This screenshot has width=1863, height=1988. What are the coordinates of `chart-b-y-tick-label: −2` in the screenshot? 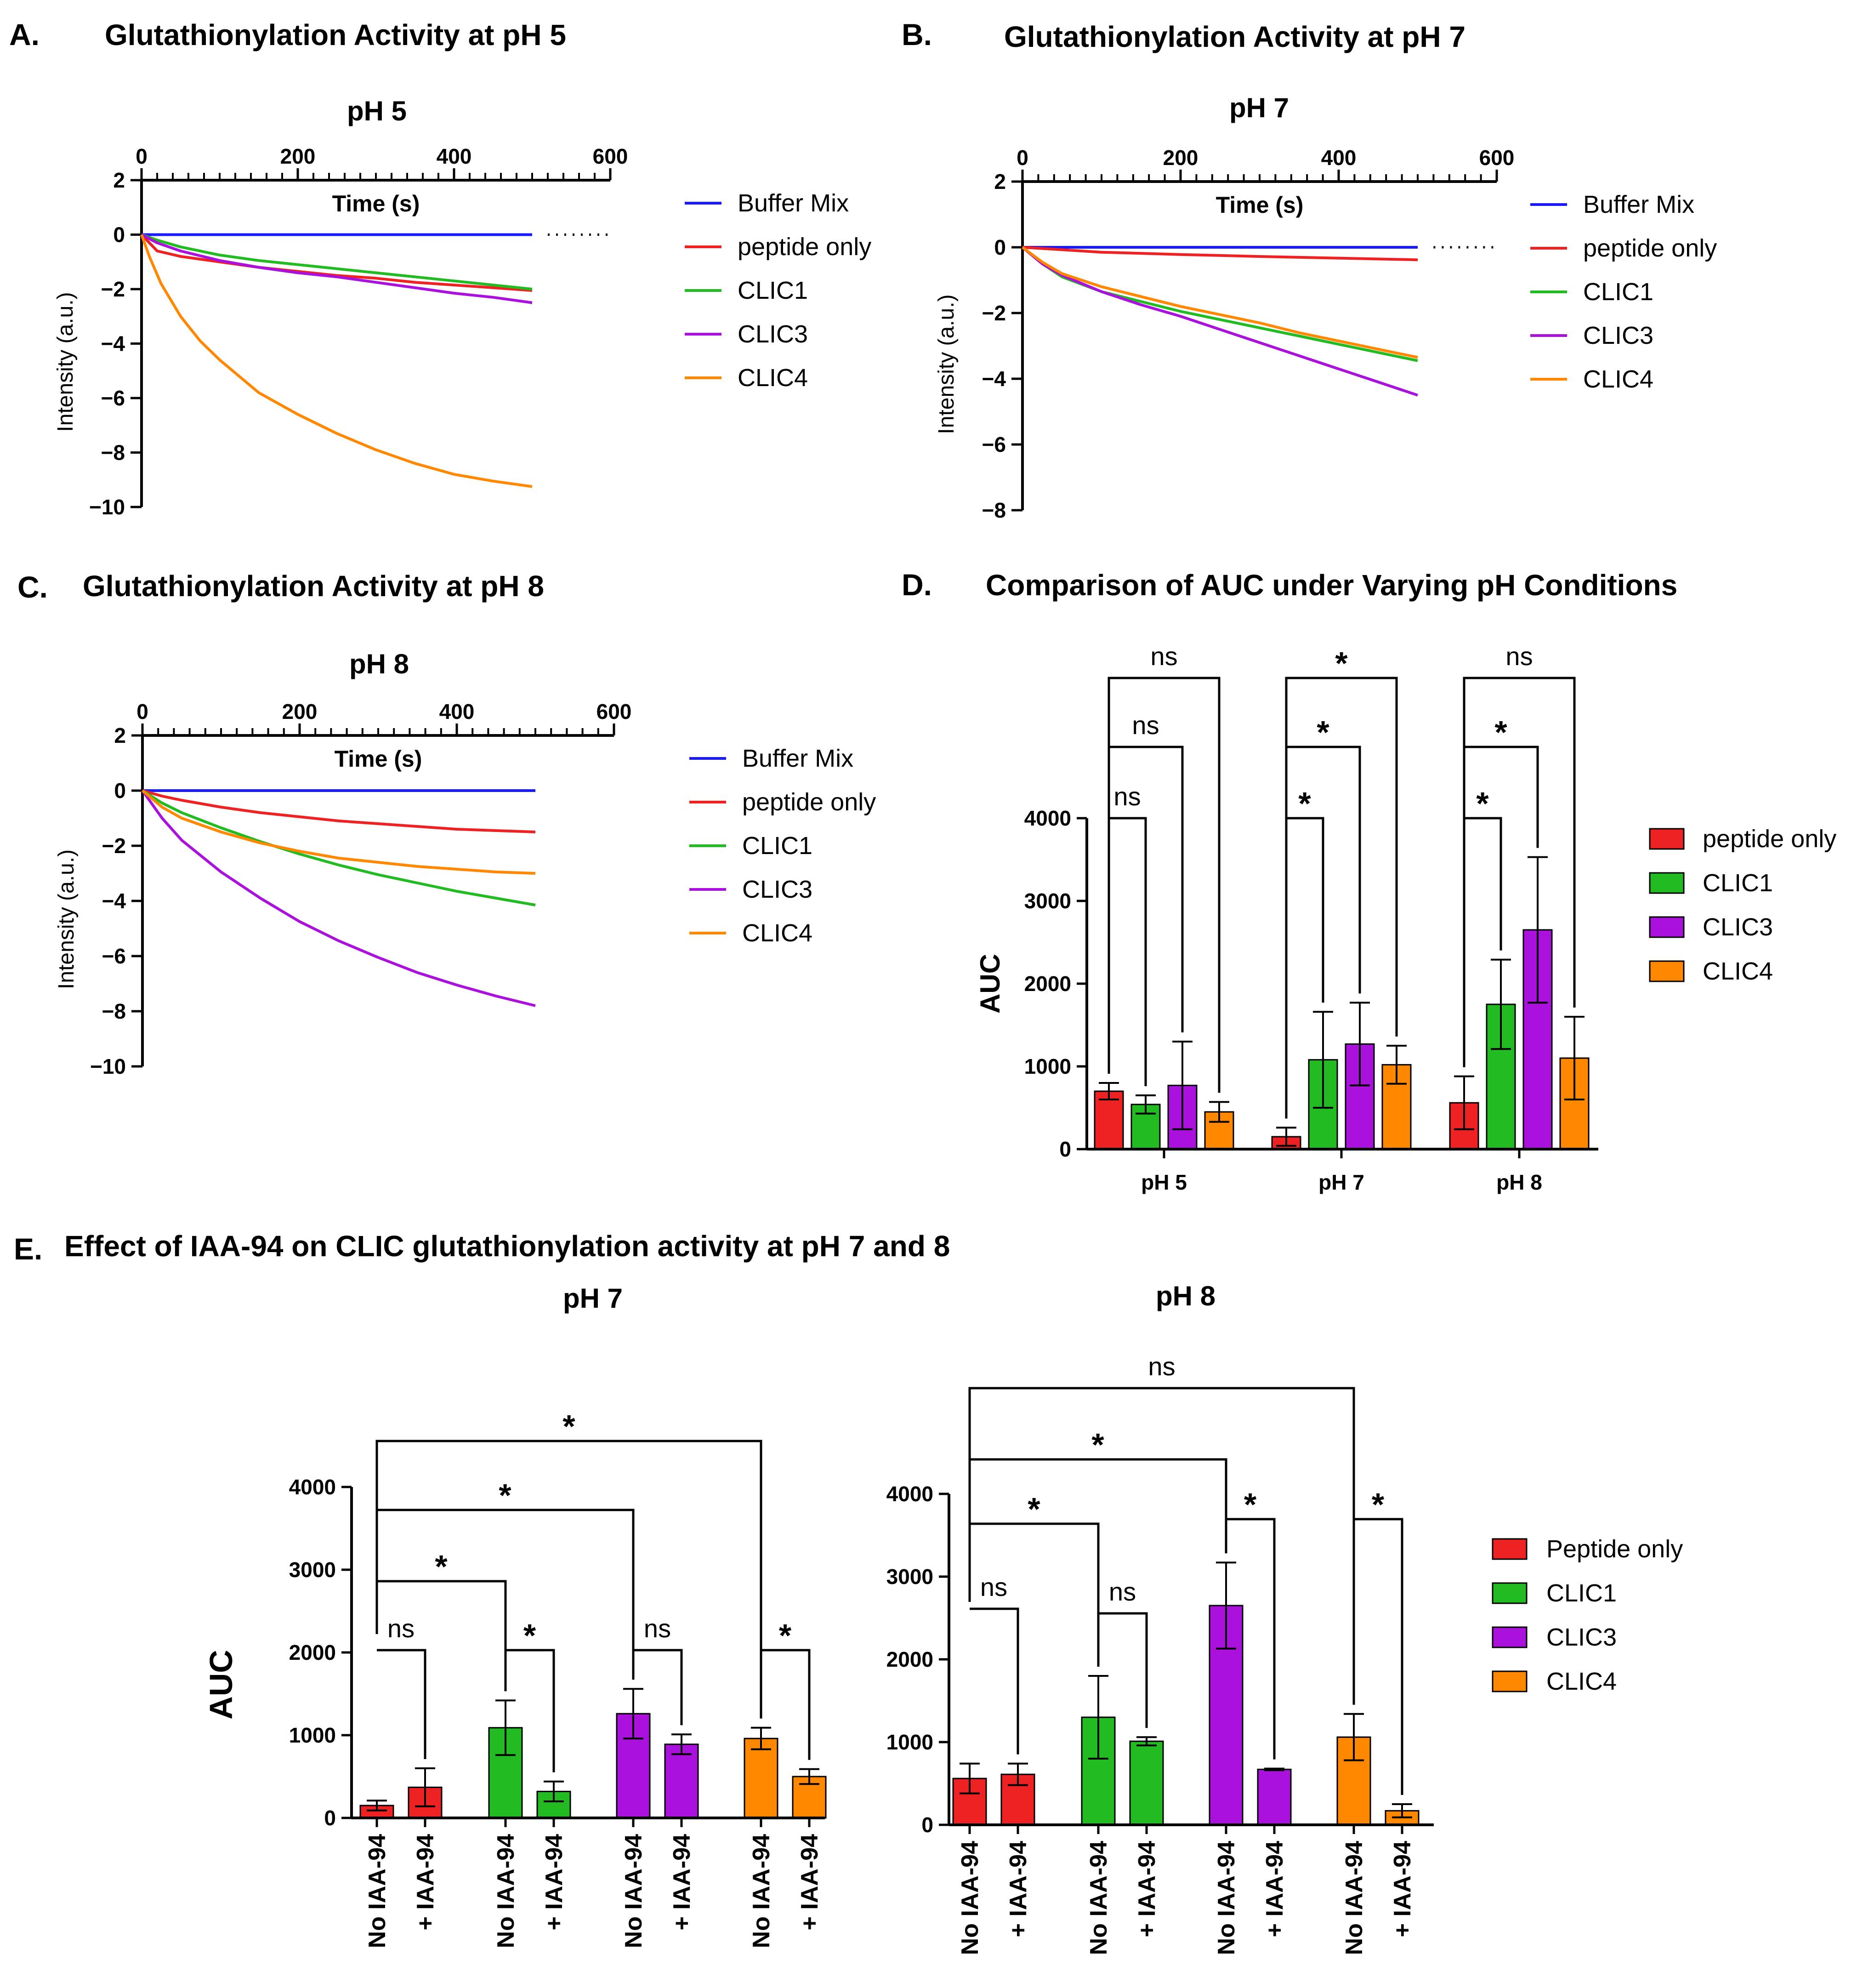 It's located at (994, 313).